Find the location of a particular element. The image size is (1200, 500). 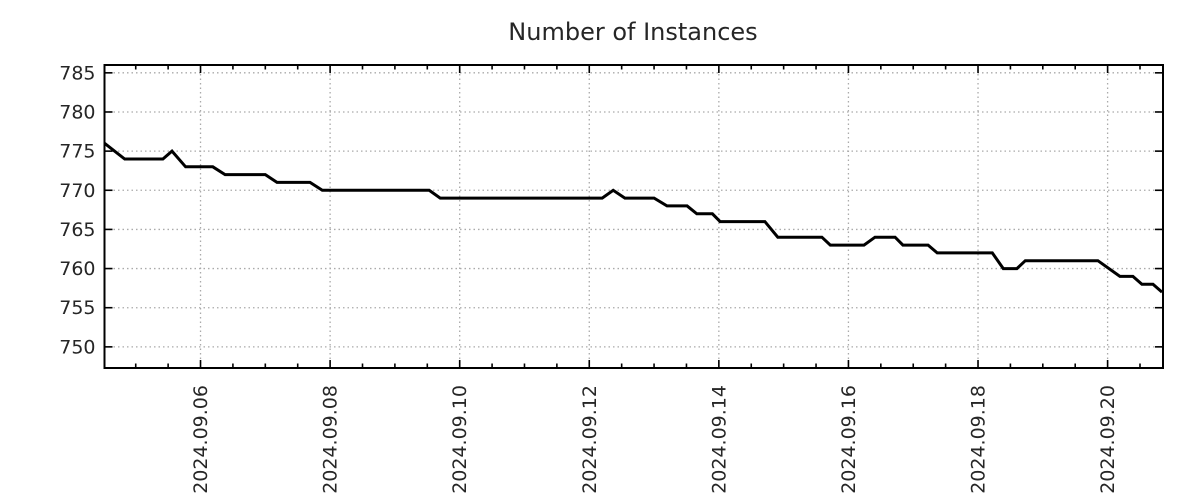

y-tick-label: 780 is located at coordinates (77, 112).